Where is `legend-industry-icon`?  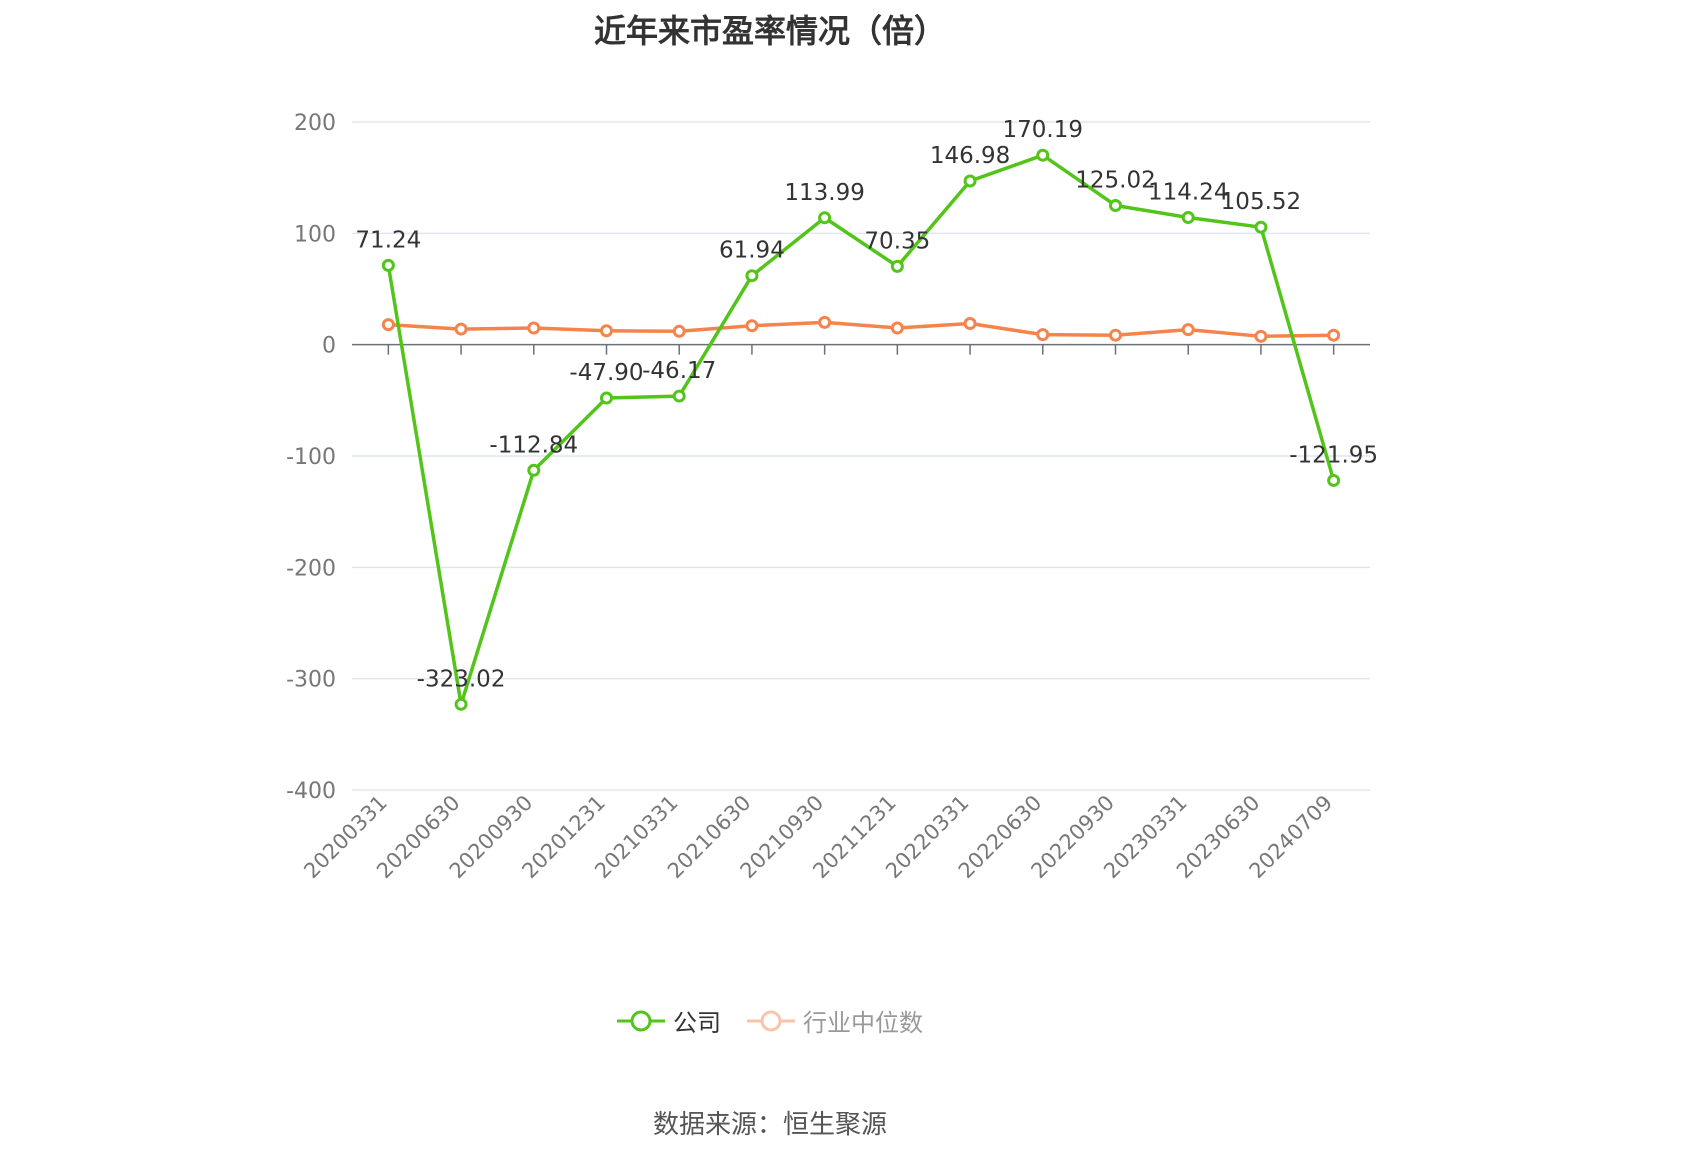
legend-industry-icon is located at coordinates (771, 1020).